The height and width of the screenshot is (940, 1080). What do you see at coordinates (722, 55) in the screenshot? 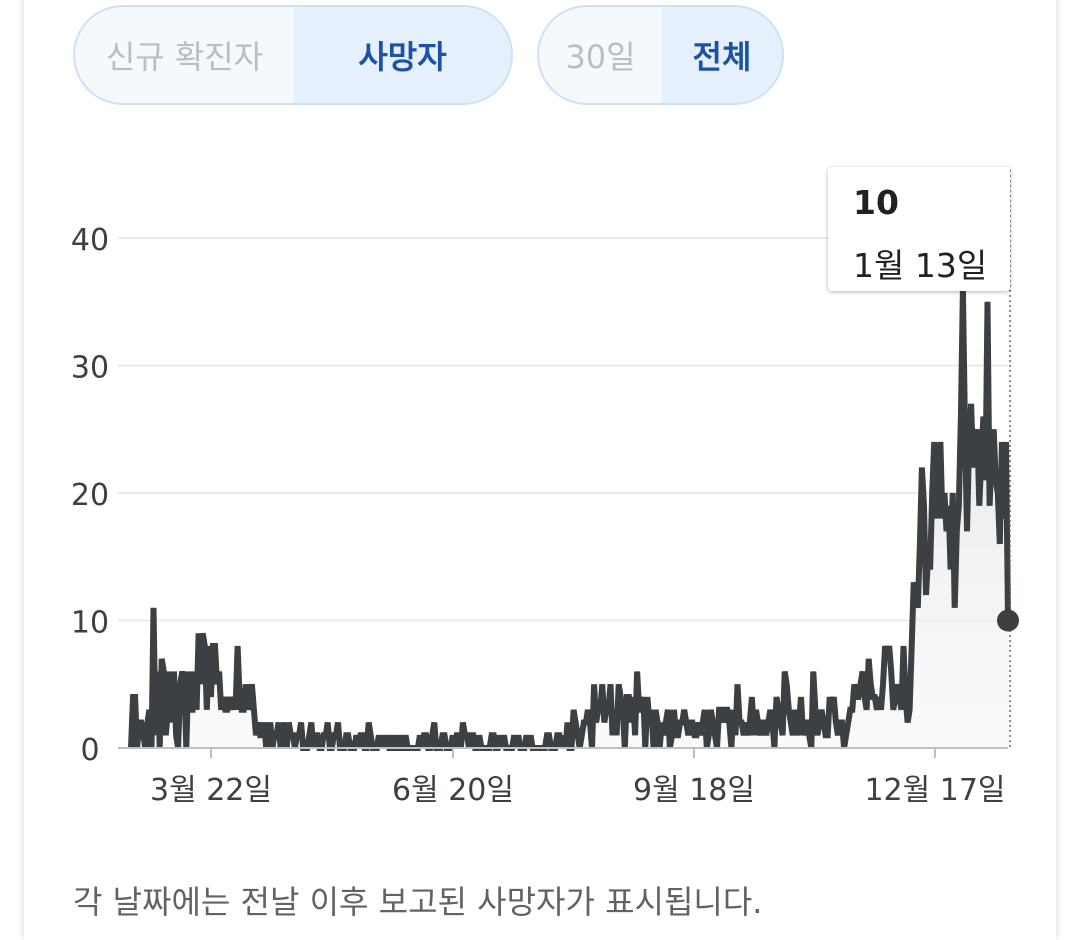
I see `range-all-option: 전체` at bounding box center [722, 55].